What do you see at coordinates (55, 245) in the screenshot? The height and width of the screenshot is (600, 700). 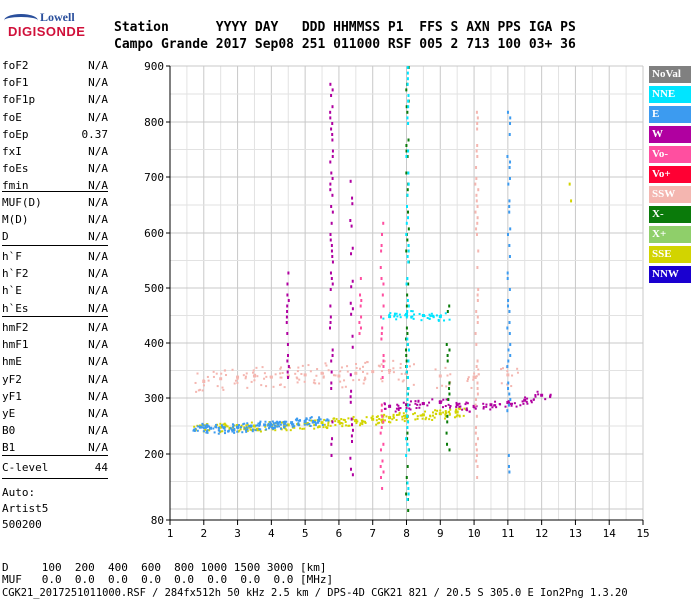 I see `divider` at bounding box center [55, 245].